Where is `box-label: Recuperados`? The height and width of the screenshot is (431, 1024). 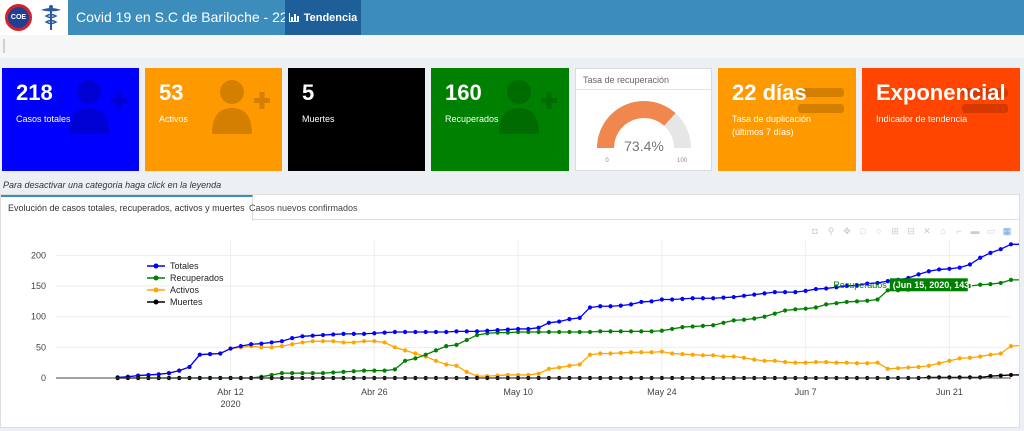 box-label: Recuperados is located at coordinates (472, 119).